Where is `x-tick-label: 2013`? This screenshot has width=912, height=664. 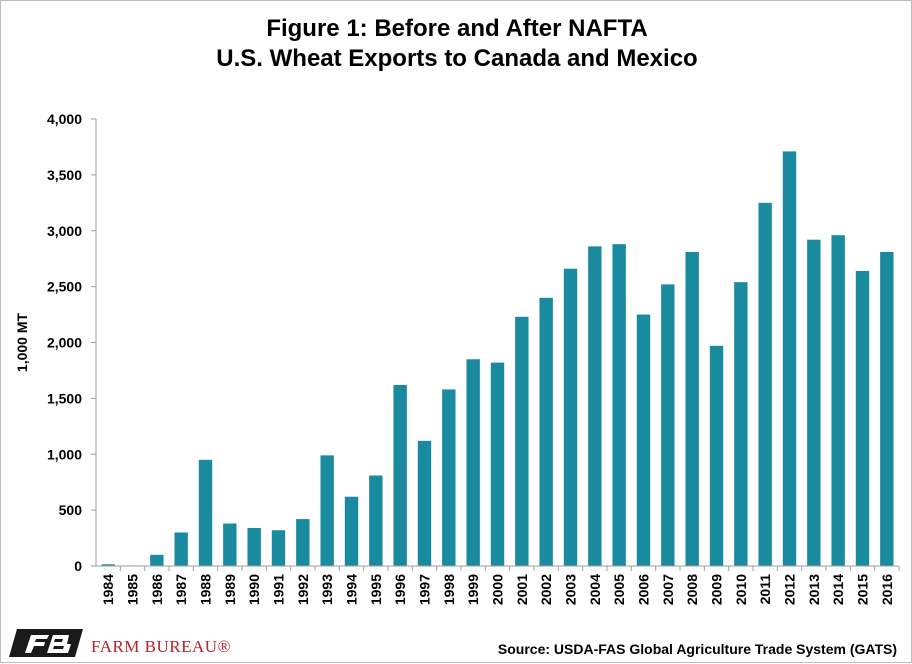 x-tick-label: 2013 is located at coordinates (814, 589).